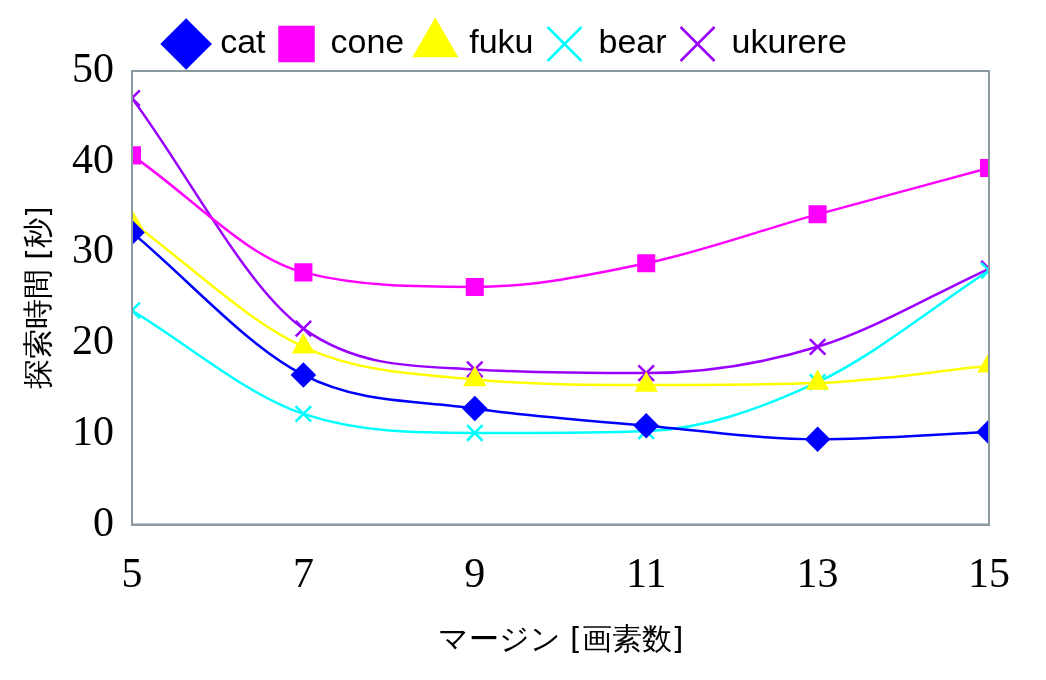 This screenshot has width=1046, height=680. Describe the element at coordinates (93, 430) in the screenshot. I see `y-tick-label: 10` at that location.